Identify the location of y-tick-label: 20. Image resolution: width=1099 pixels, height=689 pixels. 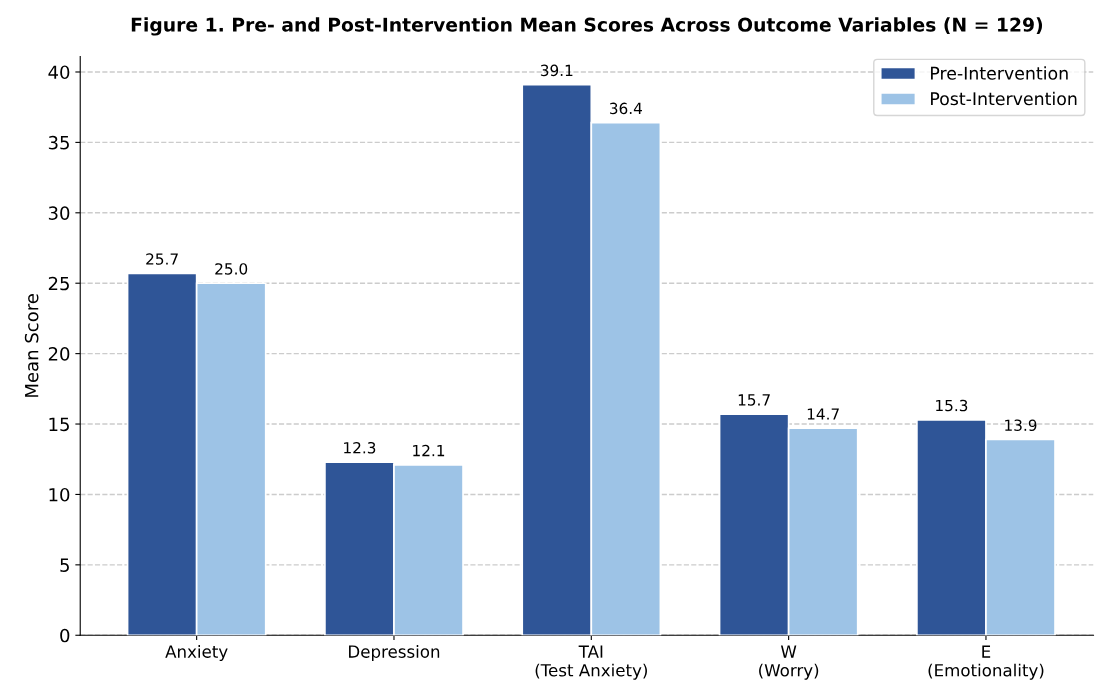
(59, 354).